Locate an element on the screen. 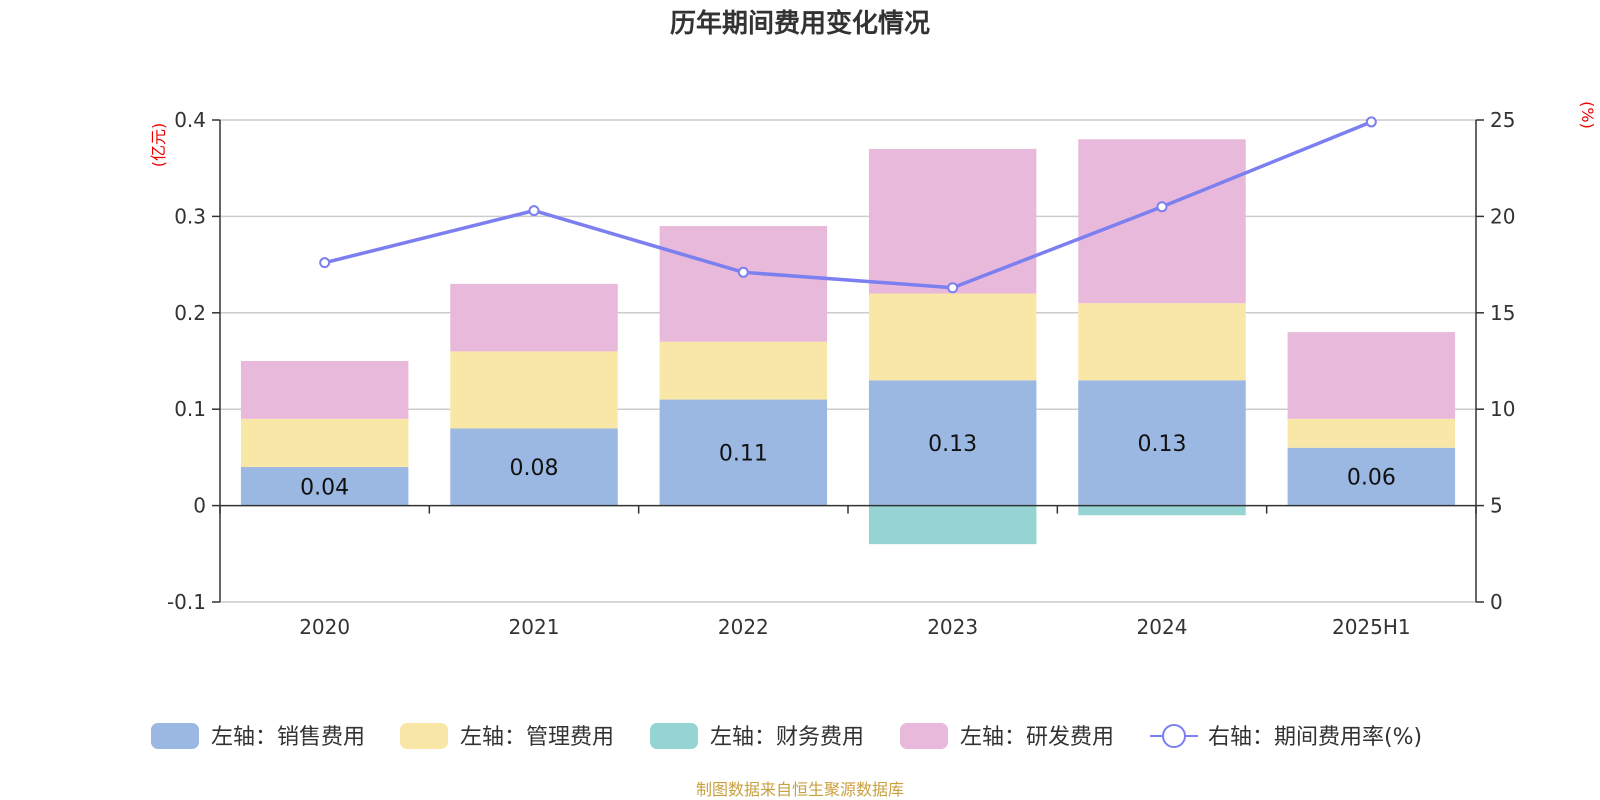 The width and height of the screenshot is (1600, 800). right-tick-label-1: 5 is located at coordinates (1496, 506).